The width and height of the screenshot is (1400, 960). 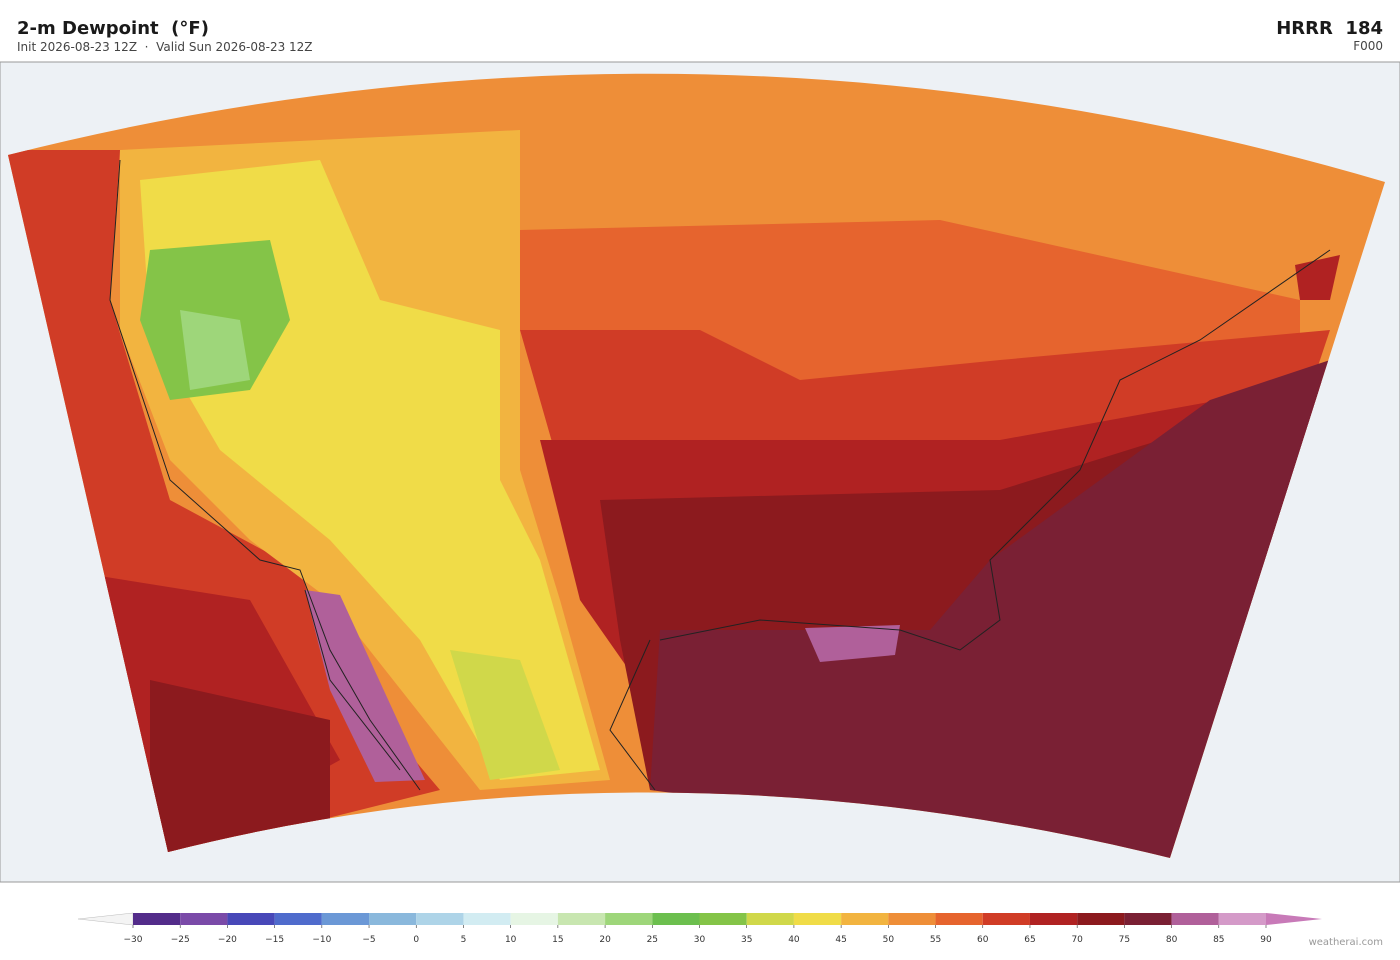 What do you see at coordinates (1124, 940) in the screenshot?
I see `colorbar-tick-label: 75` at bounding box center [1124, 940].